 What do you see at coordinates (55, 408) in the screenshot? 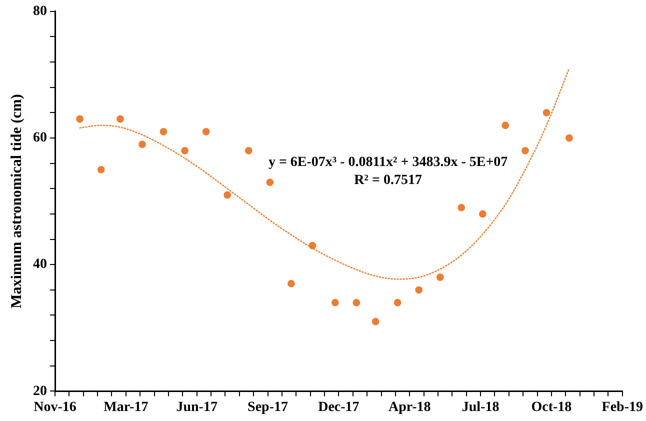
I see `x-tick-label: Nov-16` at bounding box center [55, 408].